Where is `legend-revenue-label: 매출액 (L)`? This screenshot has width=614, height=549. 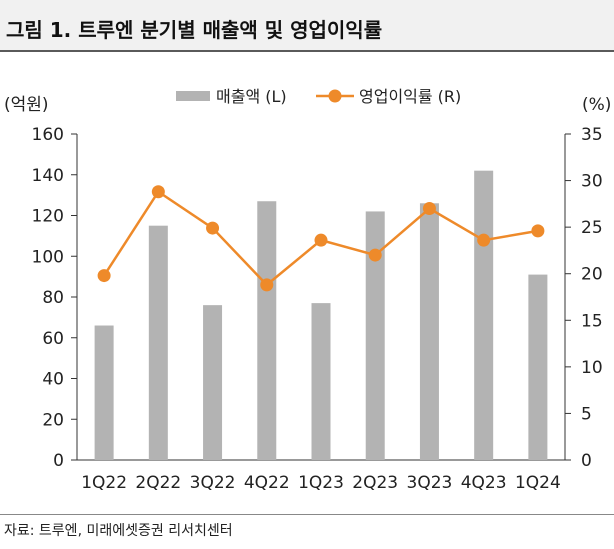
legend-revenue-label: 매출액 (L) is located at coordinates (251, 96).